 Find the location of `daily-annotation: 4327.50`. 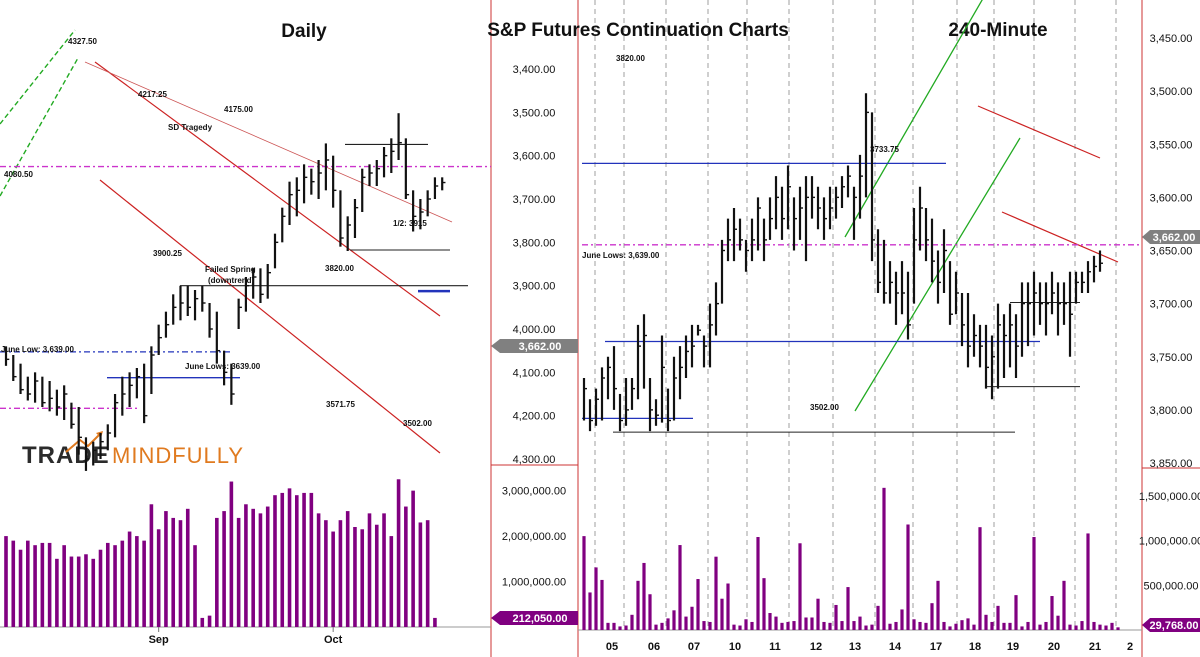

daily-annotation: 4327.50 is located at coordinates (82, 41).